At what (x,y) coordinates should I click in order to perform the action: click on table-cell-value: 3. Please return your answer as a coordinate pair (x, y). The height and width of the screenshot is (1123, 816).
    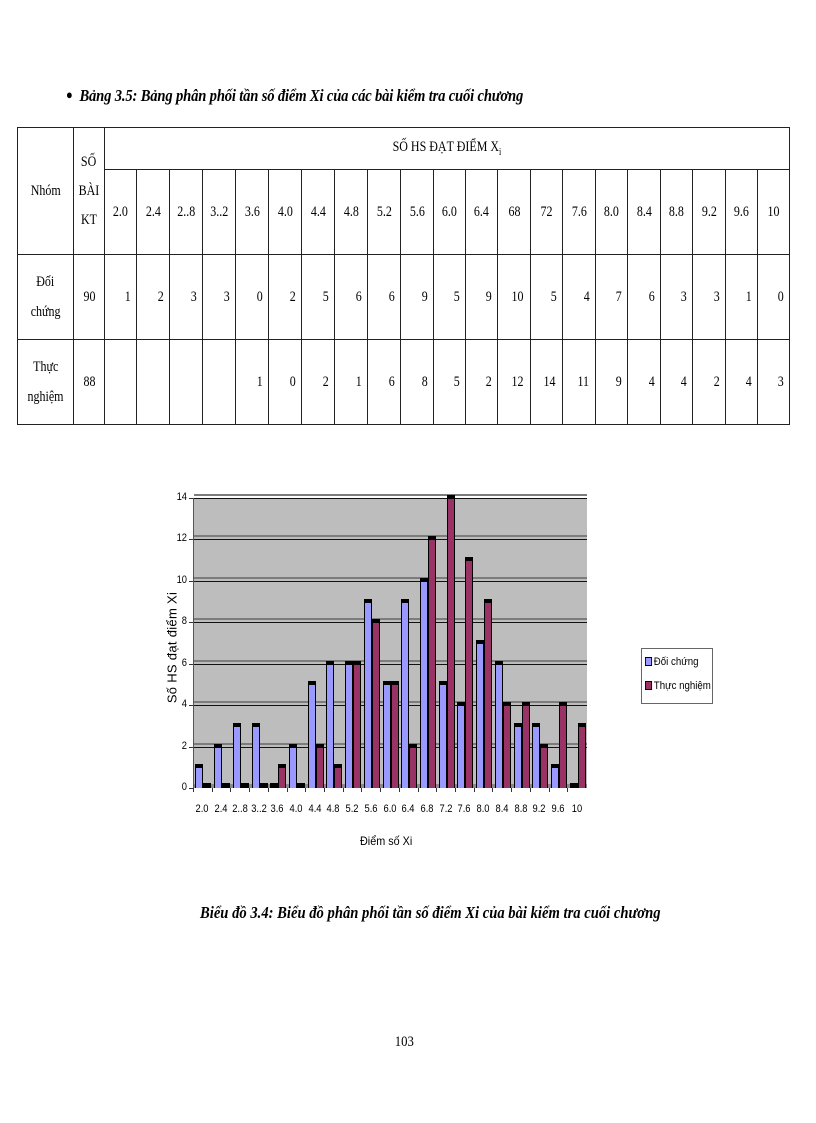
    Looking at the image, I should click on (716, 296).